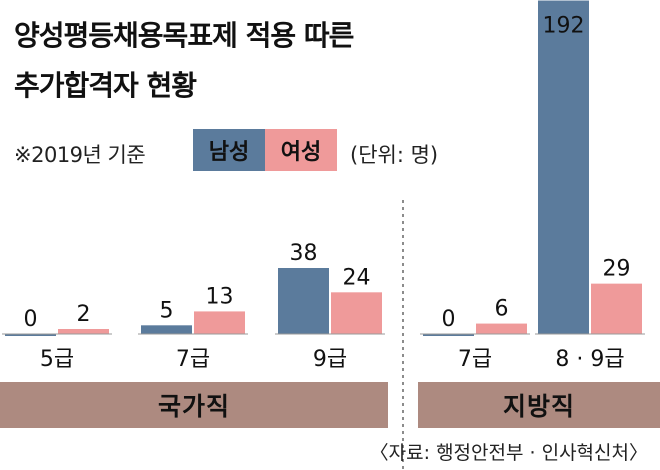 The image size is (660, 470). What do you see at coordinates (617, 269) in the screenshot?
I see `data-label: 29` at bounding box center [617, 269].